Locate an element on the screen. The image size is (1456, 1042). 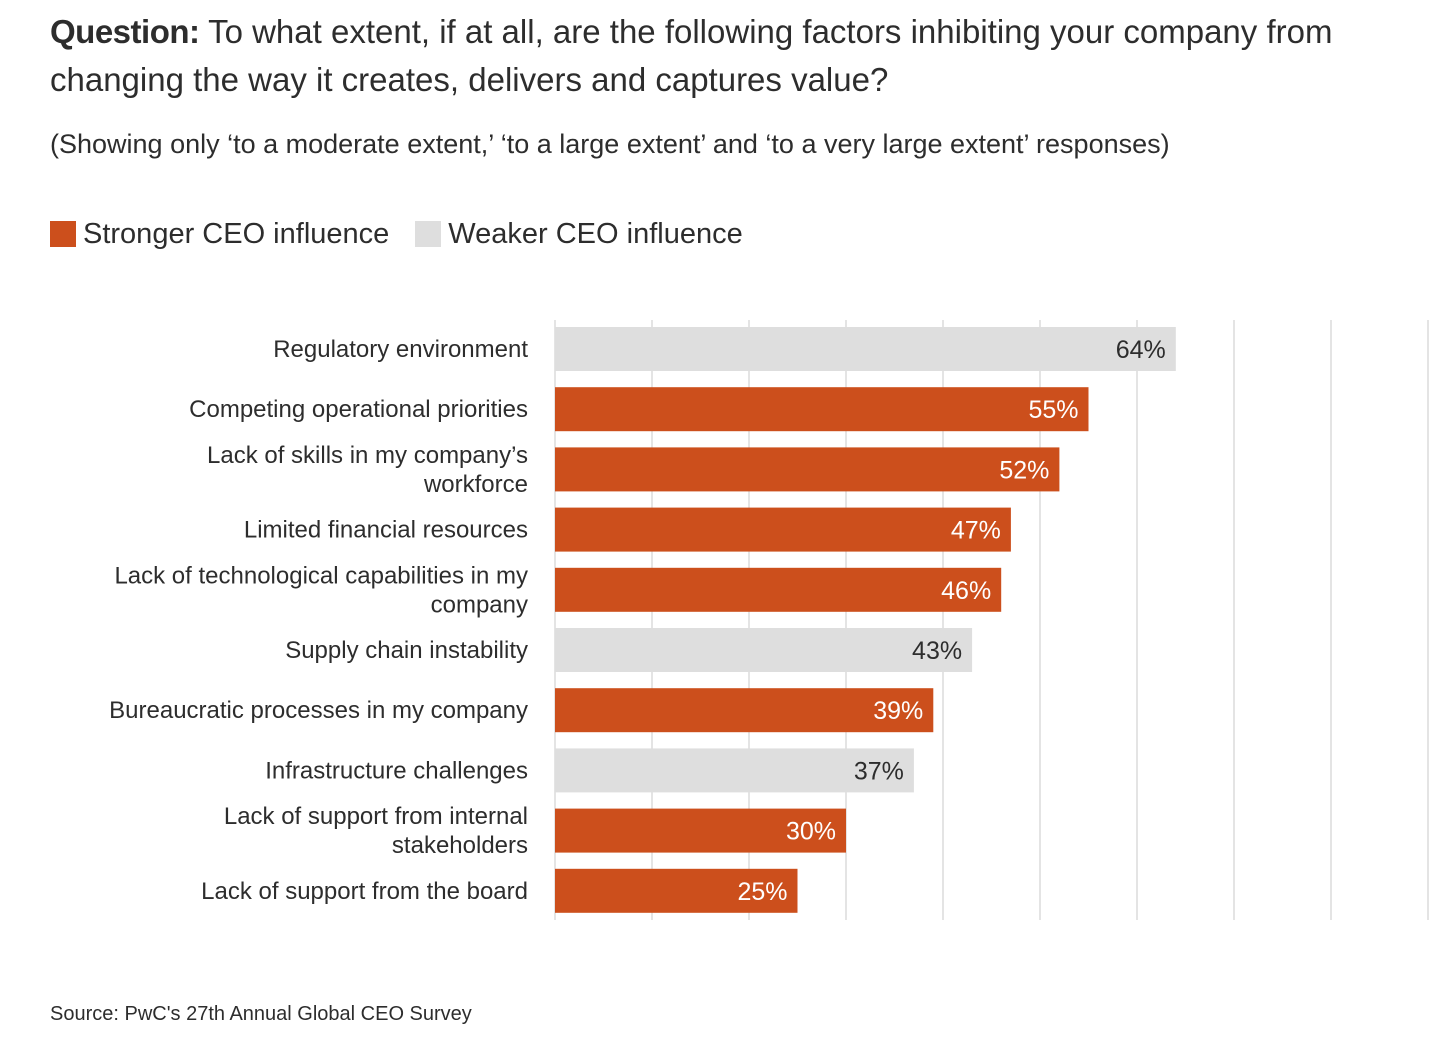
question-label: Question: is located at coordinates (125, 31).